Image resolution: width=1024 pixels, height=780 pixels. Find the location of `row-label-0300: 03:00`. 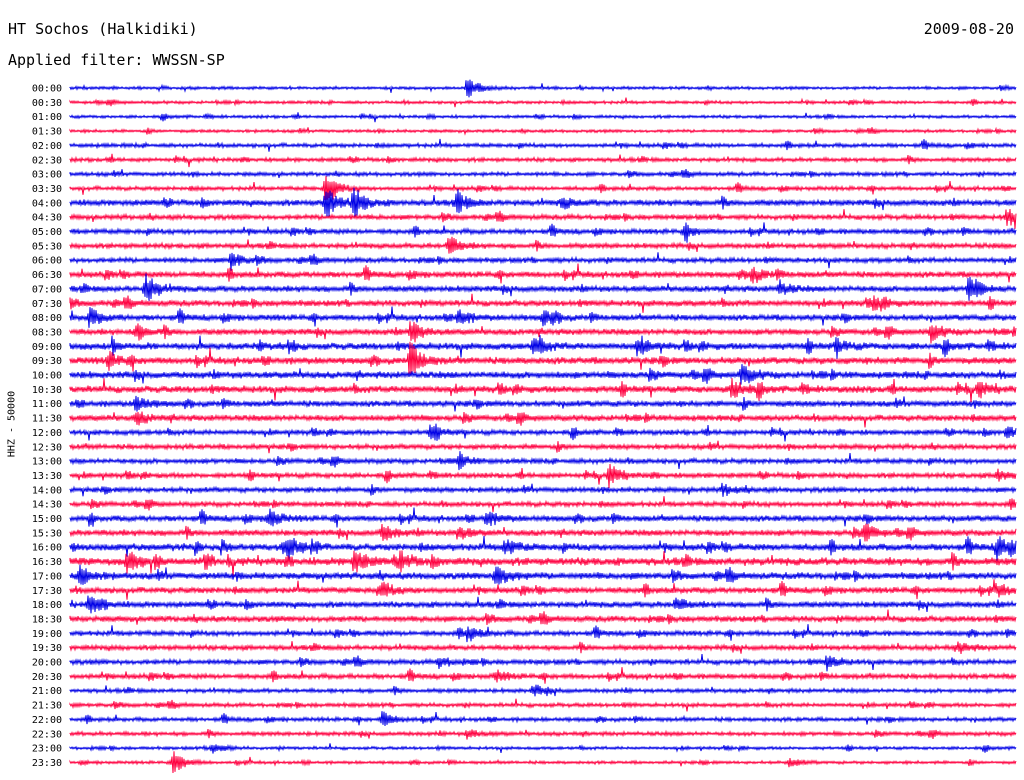

row-label-0300: 03:00 is located at coordinates (47, 175).